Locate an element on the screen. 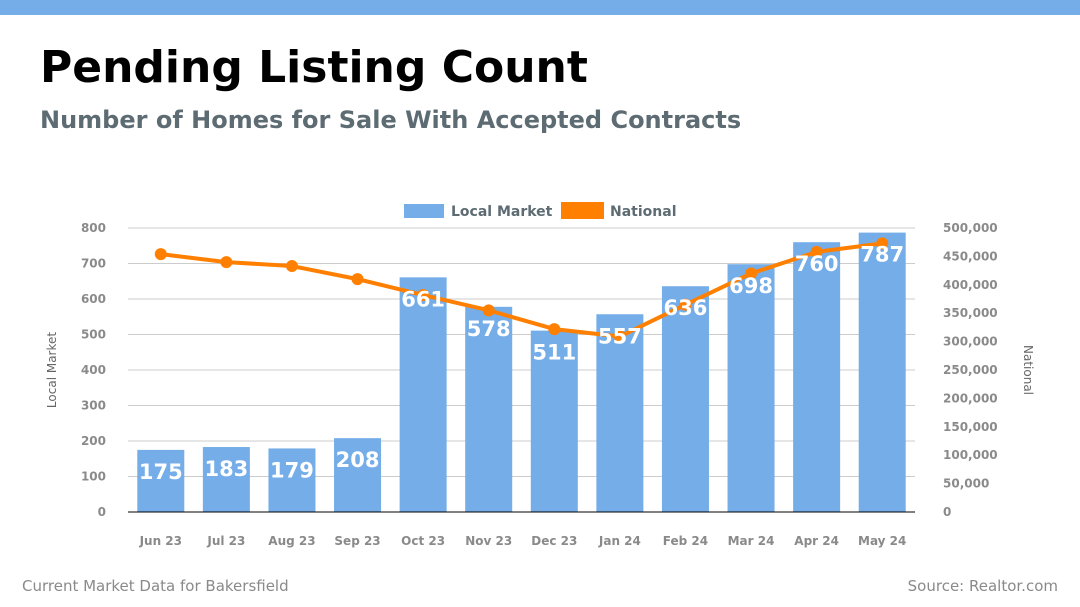  top-accent-bar is located at coordinates (540, 7).